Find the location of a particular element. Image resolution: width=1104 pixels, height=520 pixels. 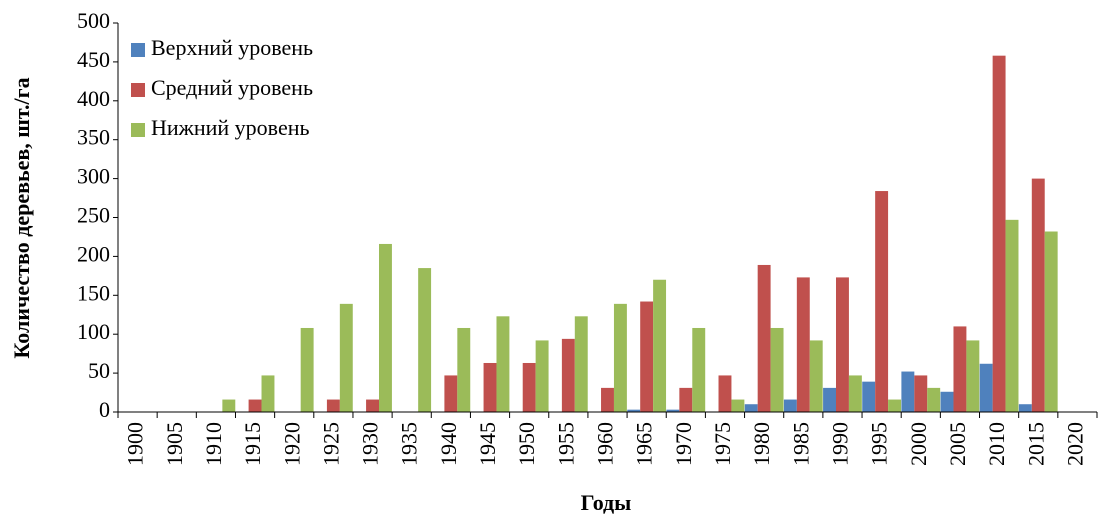

x-tick-label: 2005 is located at coordinates (957, 444).